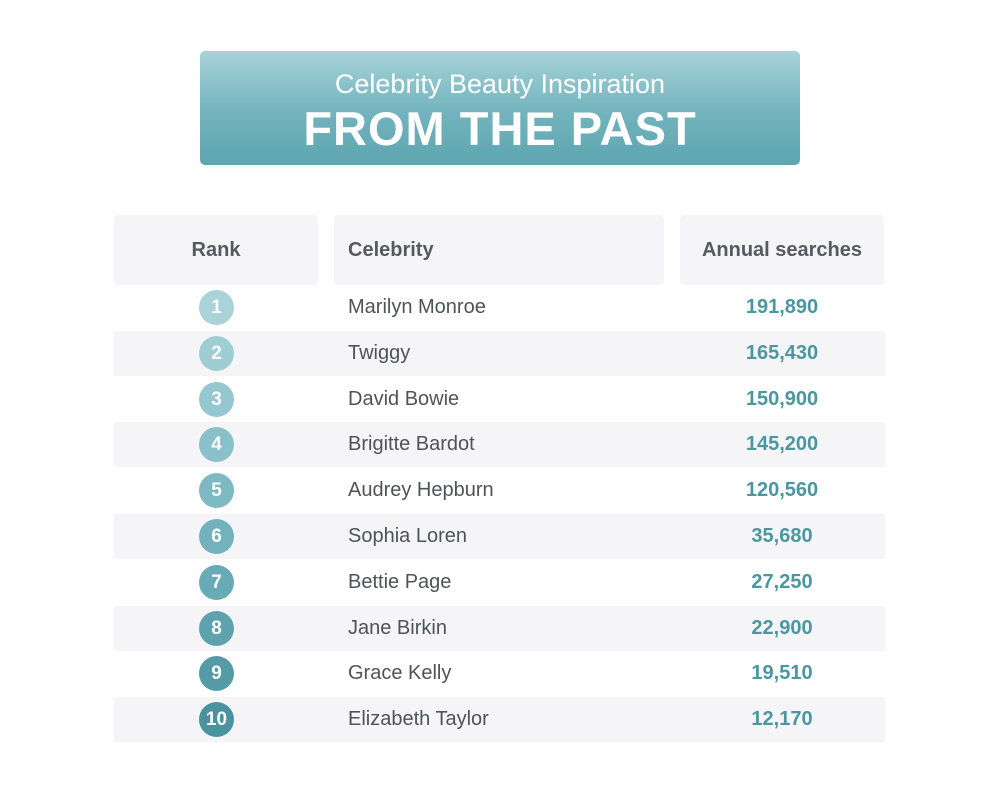 The image size is (1000, 791). Describe the element at coordinates (782, 673) in the screenshot. I see `annual-searches-value: 19,510` at that location.